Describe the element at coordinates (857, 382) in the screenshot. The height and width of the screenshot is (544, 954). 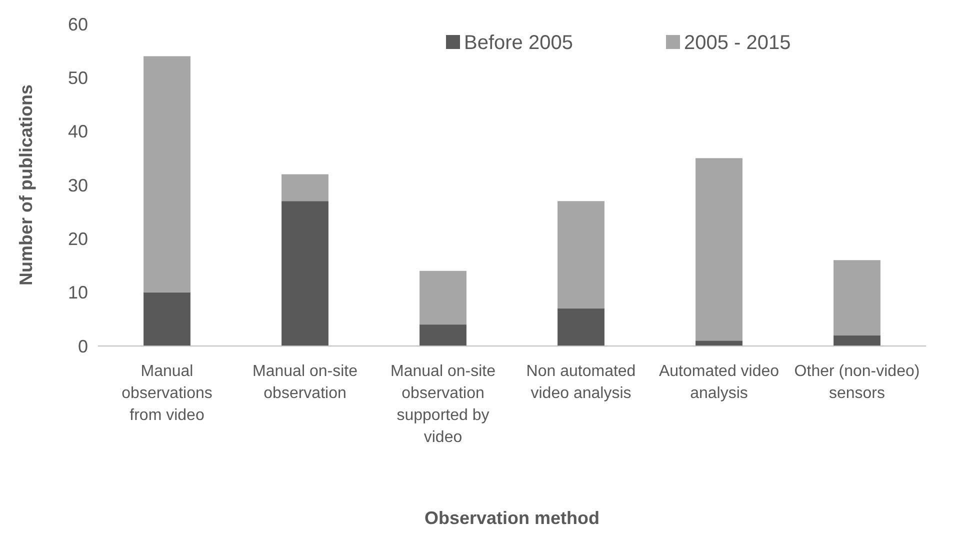
I see `x-tick-label: Other (non-video) sensors` at that location.